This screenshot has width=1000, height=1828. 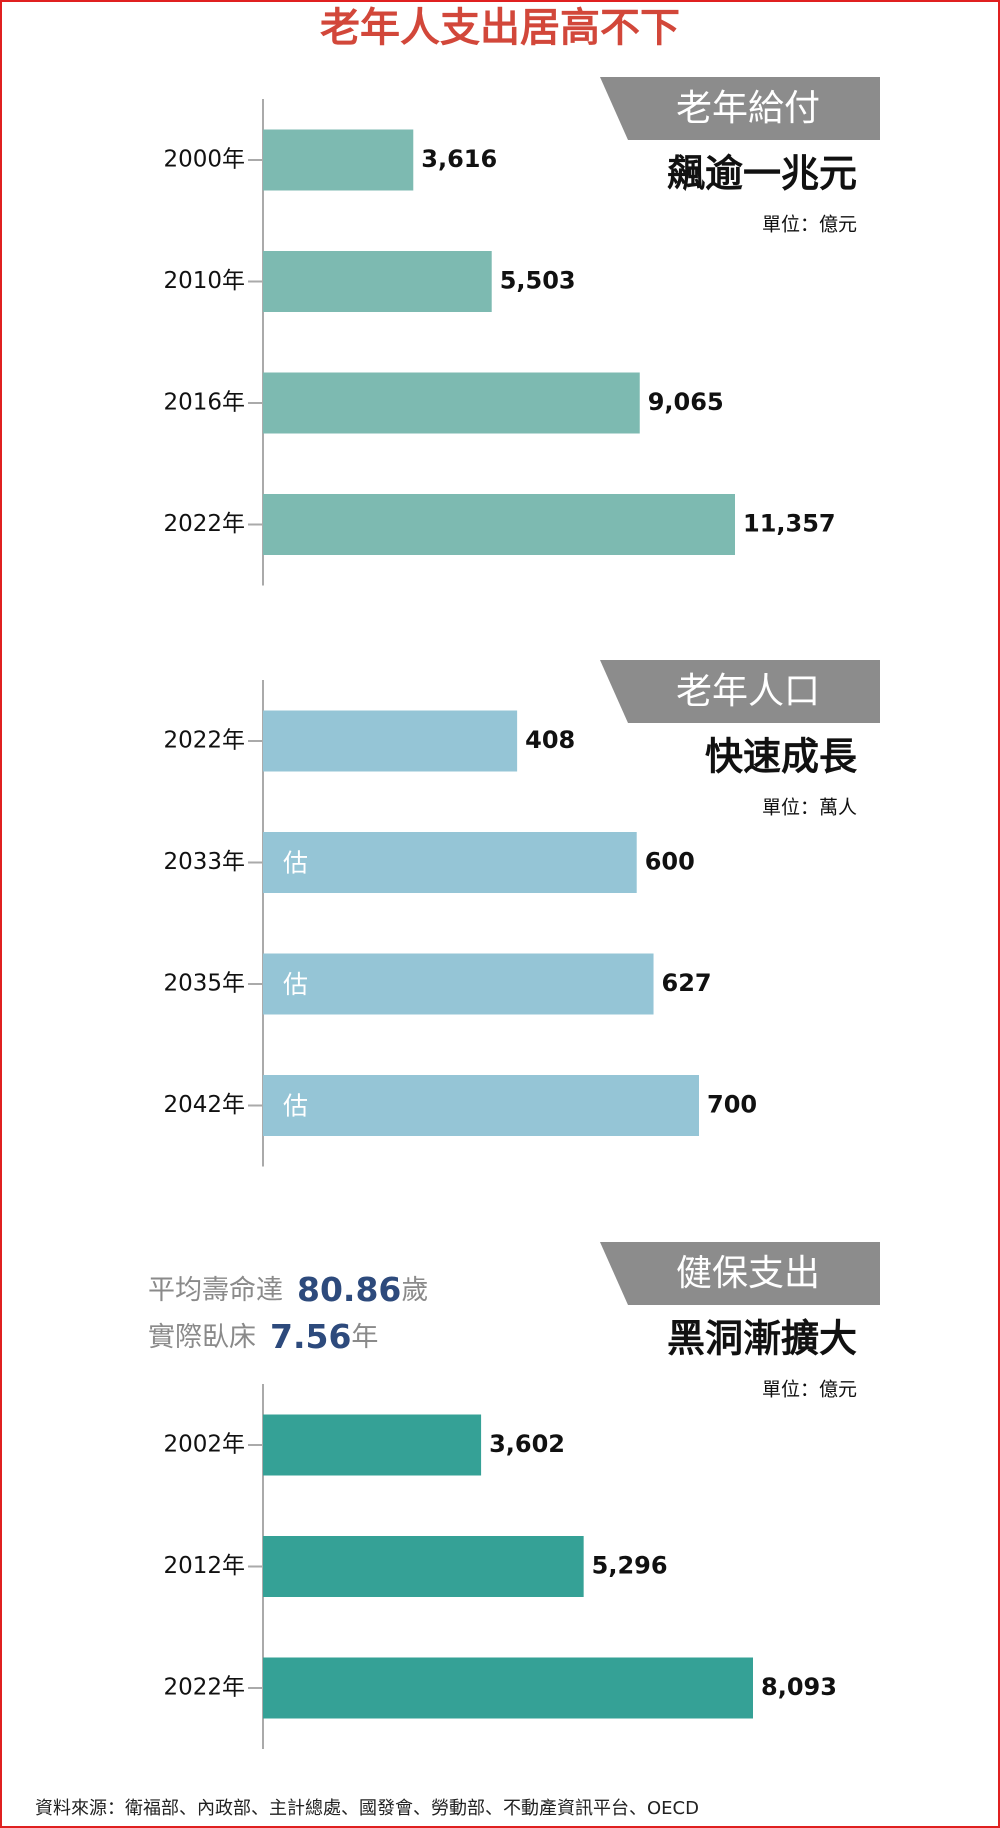 What do you see at coordinates (204, 1445) in the screenshot?
I see `category-label: 2002年` at bounding box center [204, 1445].